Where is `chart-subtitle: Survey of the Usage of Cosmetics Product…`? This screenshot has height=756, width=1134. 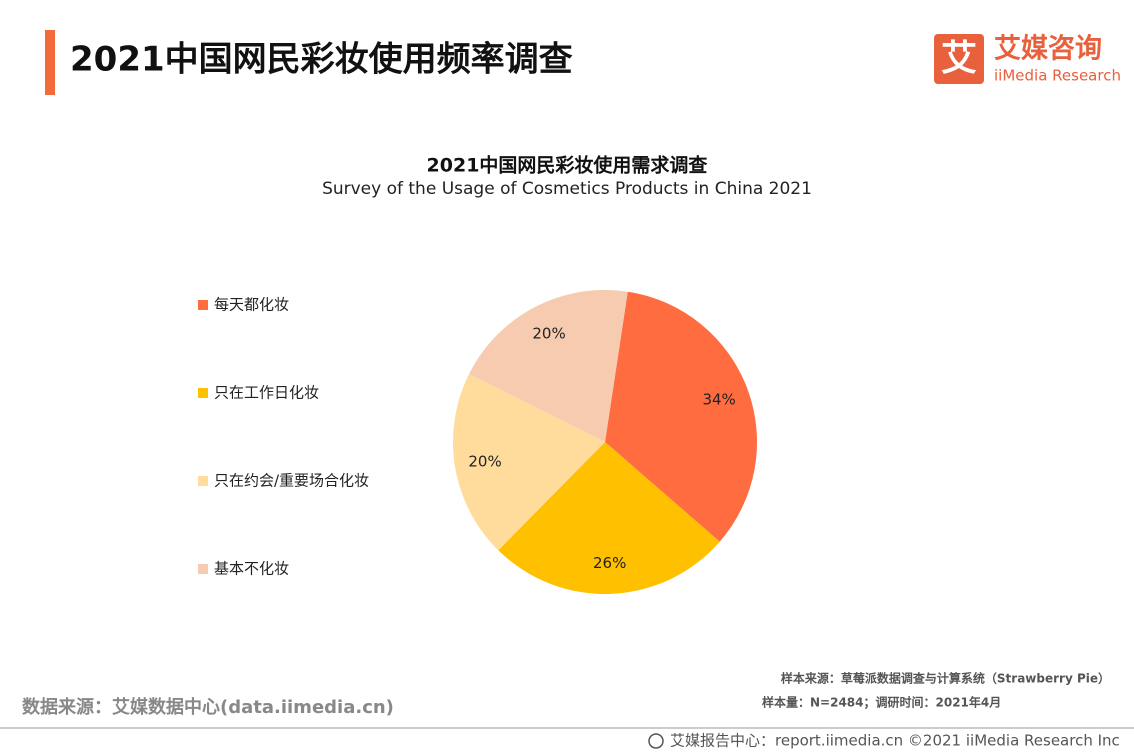
chart-subtitle: Survey of the Usage of Cosmetics Product… is located at coordinates (567, 189).